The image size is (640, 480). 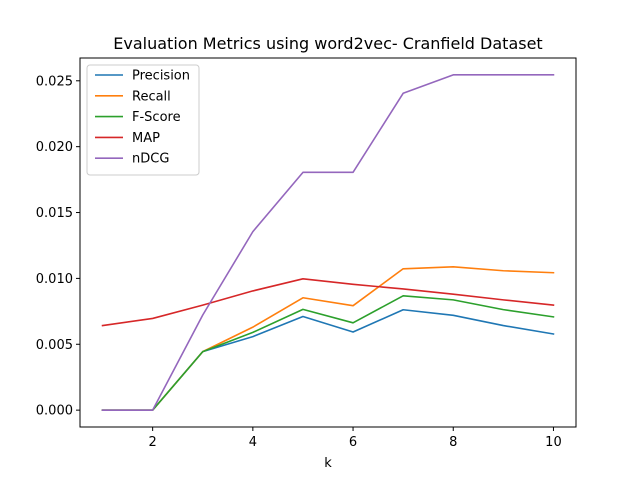 I want to click on y-tick-label: 0.025, so click(x=54, y=81).